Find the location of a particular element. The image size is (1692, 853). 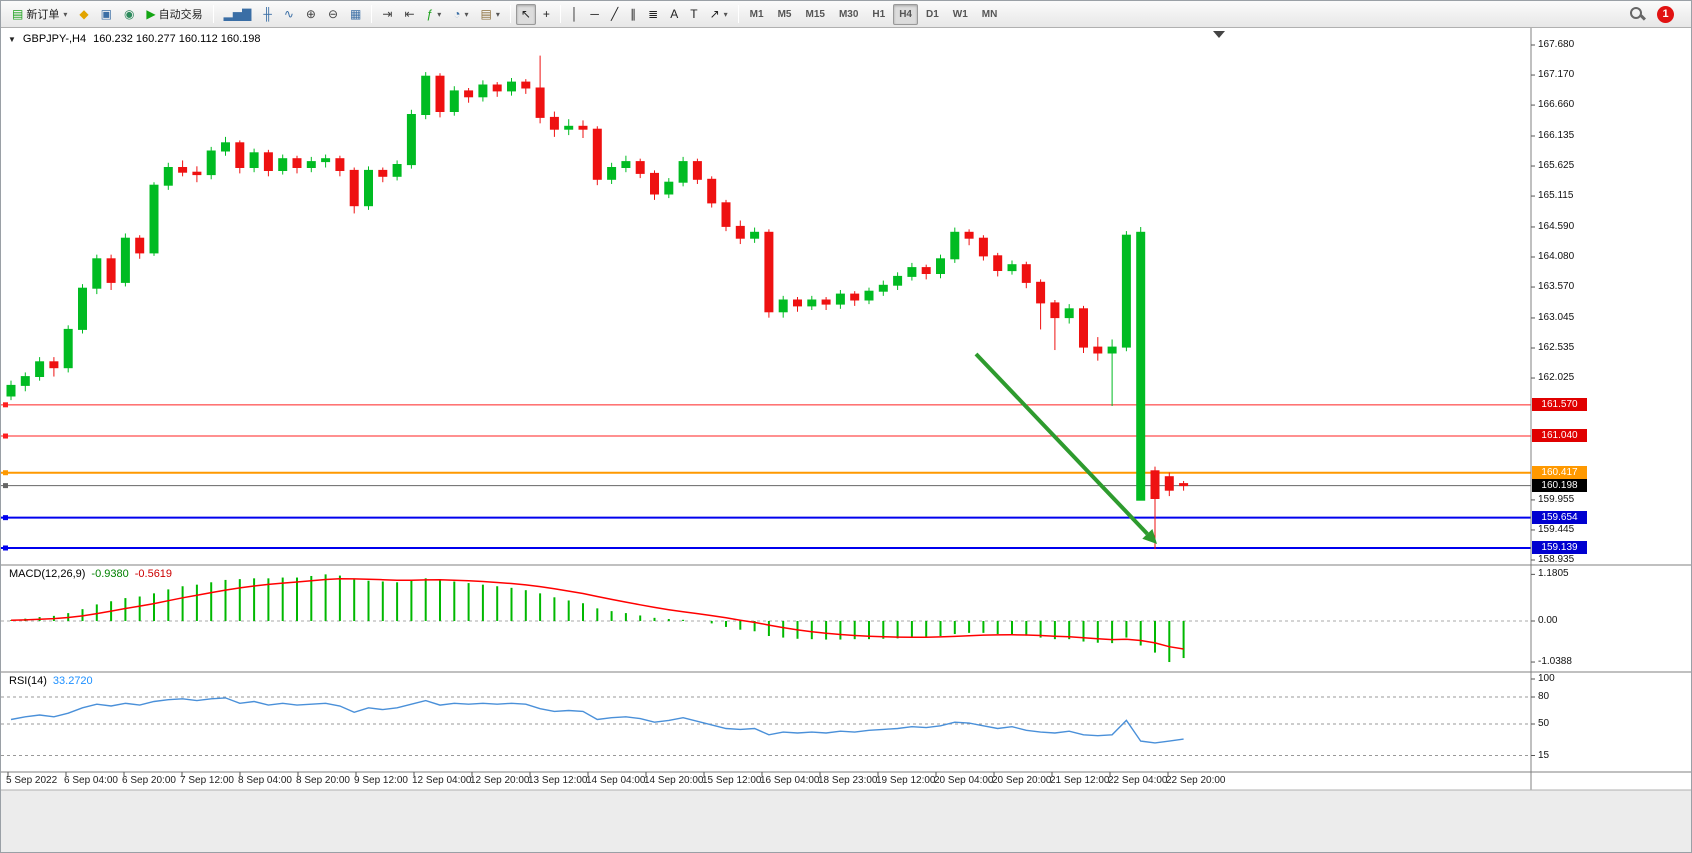

data-window-icon: ▣ is located at coordinates (106, 14).